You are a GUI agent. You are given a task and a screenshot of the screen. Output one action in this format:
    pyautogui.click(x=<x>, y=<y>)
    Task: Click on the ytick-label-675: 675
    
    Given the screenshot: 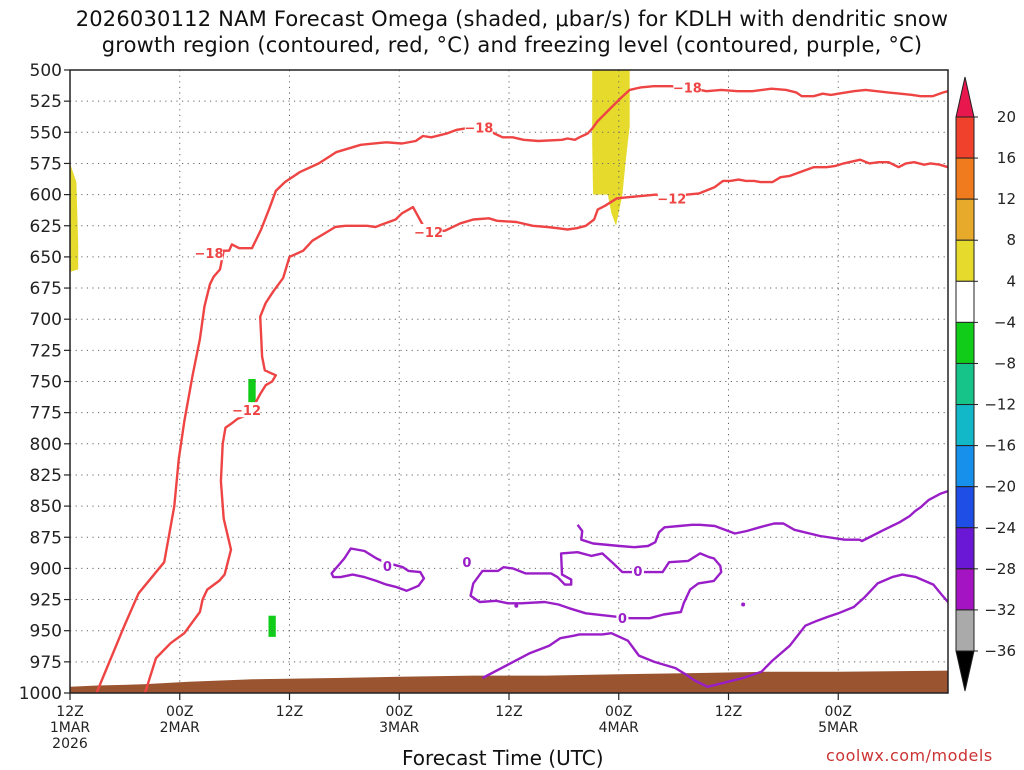 What is the action you would take?
    pyautogui.click(x=46, y=289)
    